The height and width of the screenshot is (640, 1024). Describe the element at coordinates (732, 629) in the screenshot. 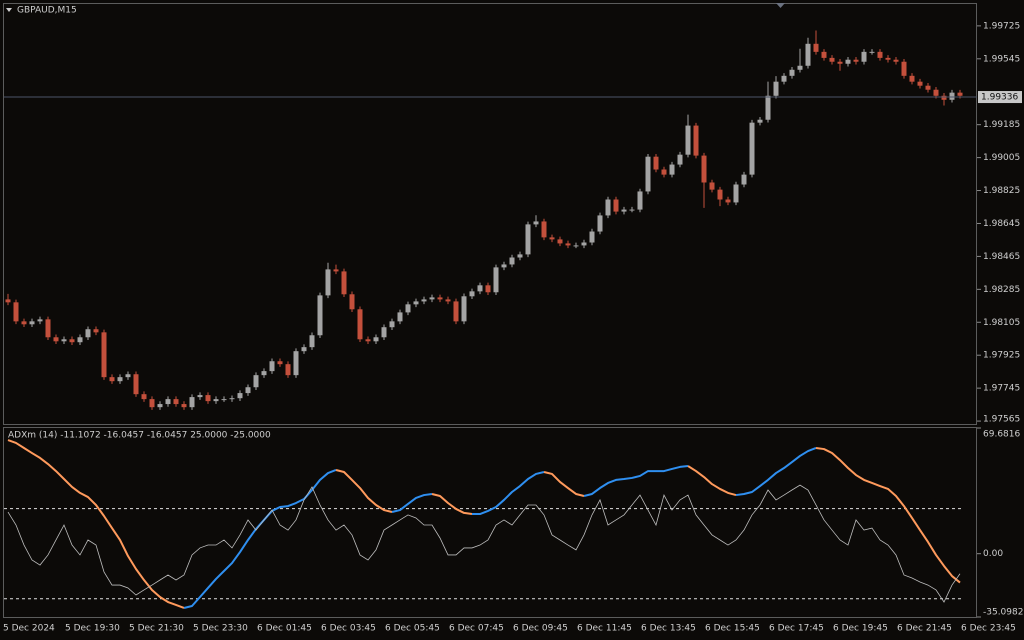

I see `x-tick-label: 6 Dec 15:45` at that location.